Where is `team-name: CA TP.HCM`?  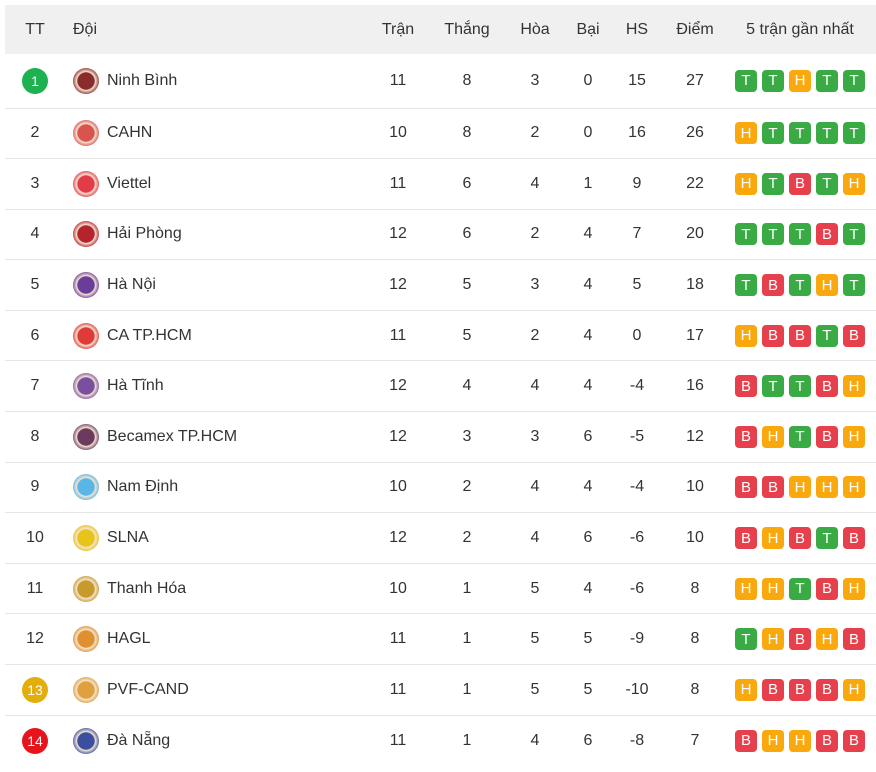 team-name: CA TP.HCM is located at coordinates (149, 335).